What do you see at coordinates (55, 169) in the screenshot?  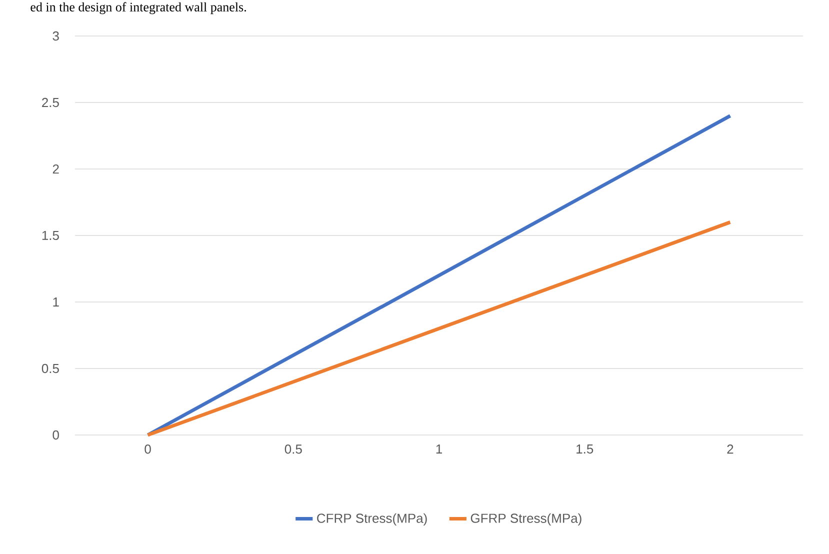 I see `y-tick-label: 2` at bounding box center [55, 169].